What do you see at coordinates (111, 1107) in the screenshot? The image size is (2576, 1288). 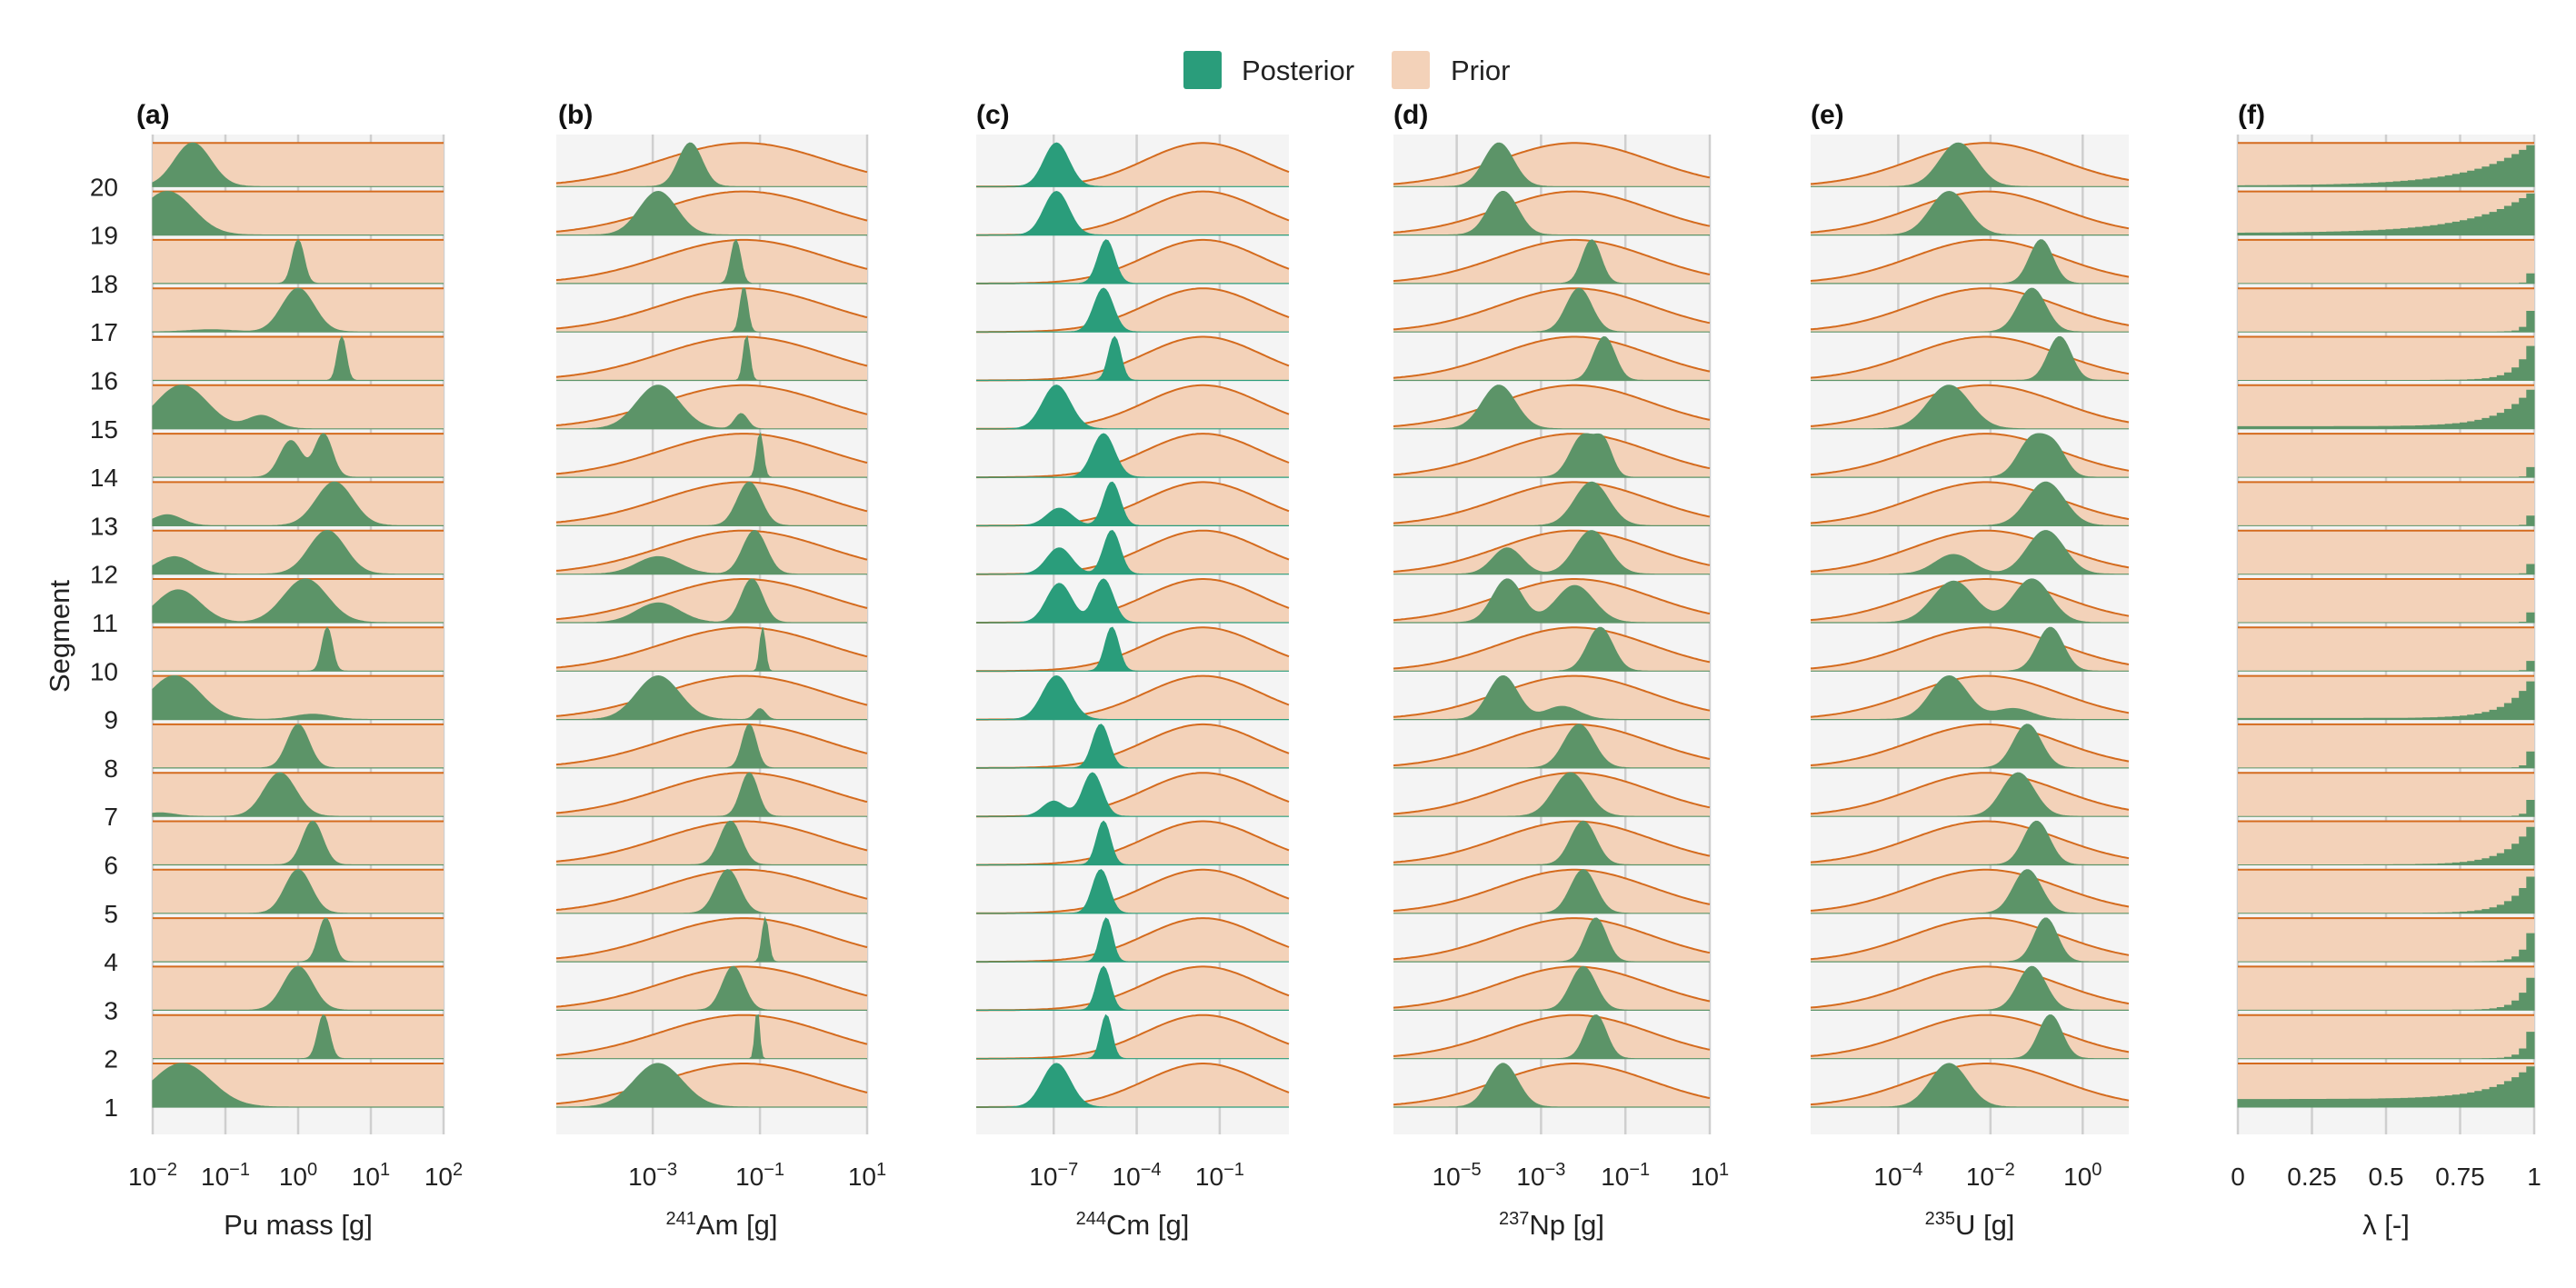 I see `y-tick-label: 1` at bounding box center [111, 1107].